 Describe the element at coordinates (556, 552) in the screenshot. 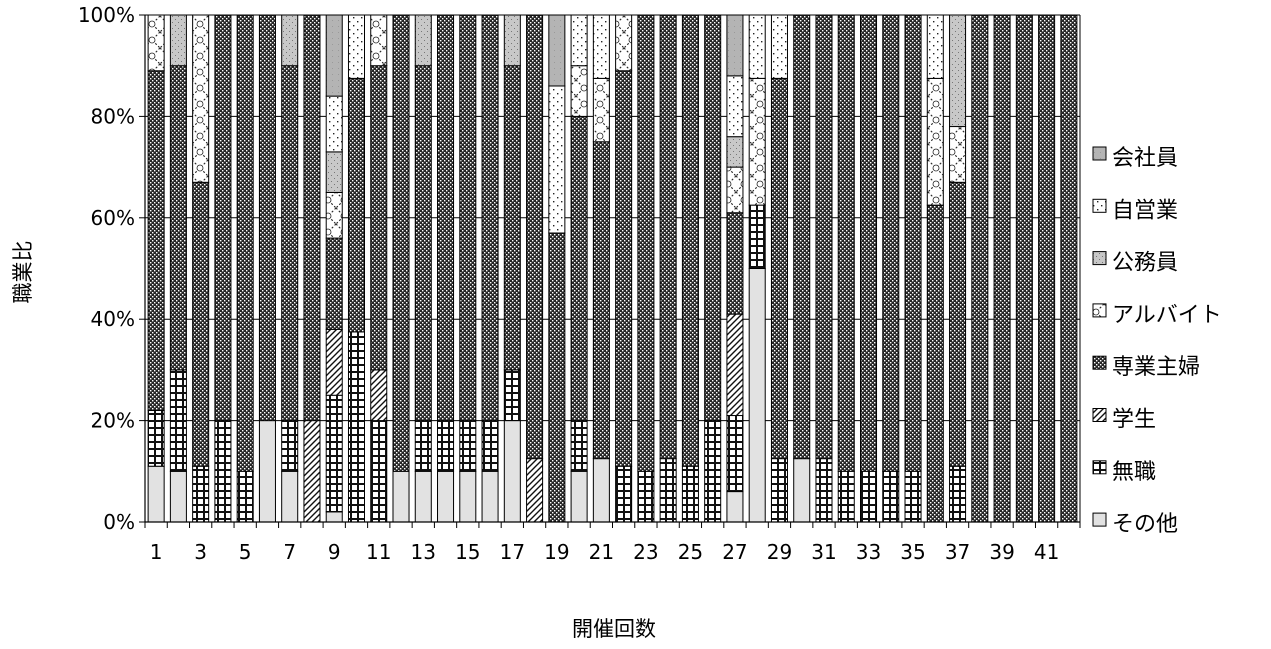

I see `x-tick-label: 19` at that location.